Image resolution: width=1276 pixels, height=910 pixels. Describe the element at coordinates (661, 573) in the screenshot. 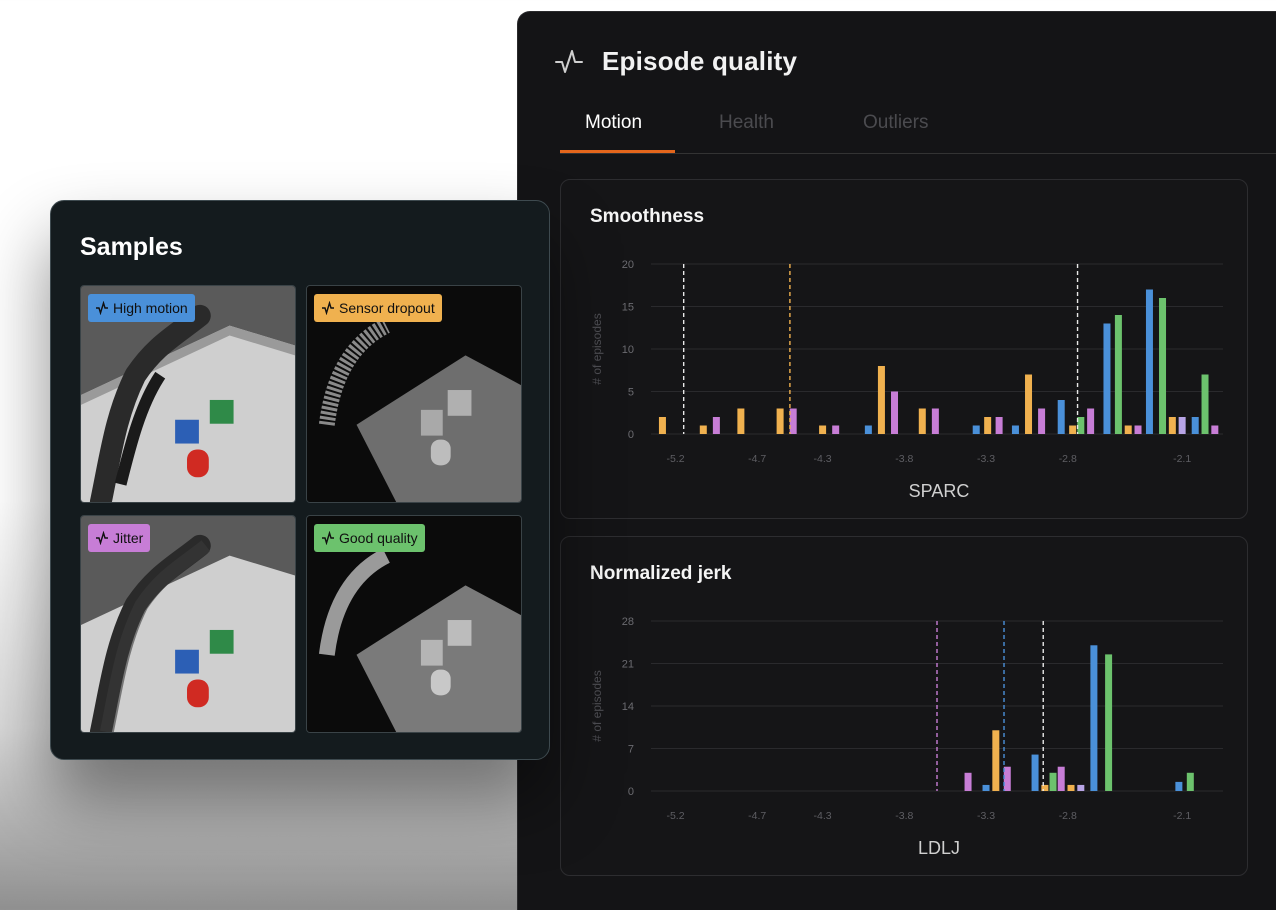

I see `jerk-title: Normalized jerk` at that location.